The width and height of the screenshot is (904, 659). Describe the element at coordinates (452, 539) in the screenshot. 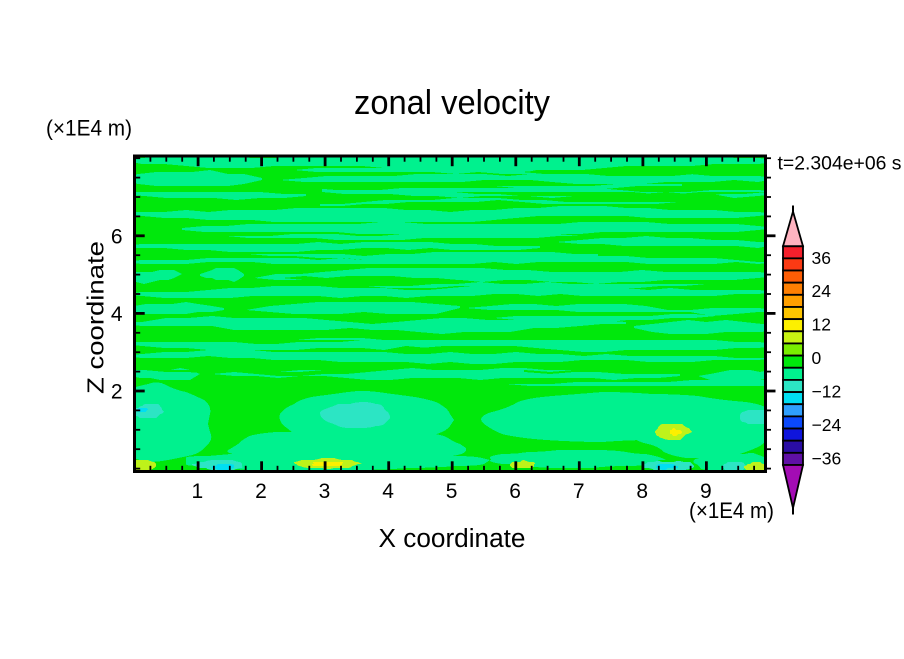

I see `svg-text: X coordinate` at that location.